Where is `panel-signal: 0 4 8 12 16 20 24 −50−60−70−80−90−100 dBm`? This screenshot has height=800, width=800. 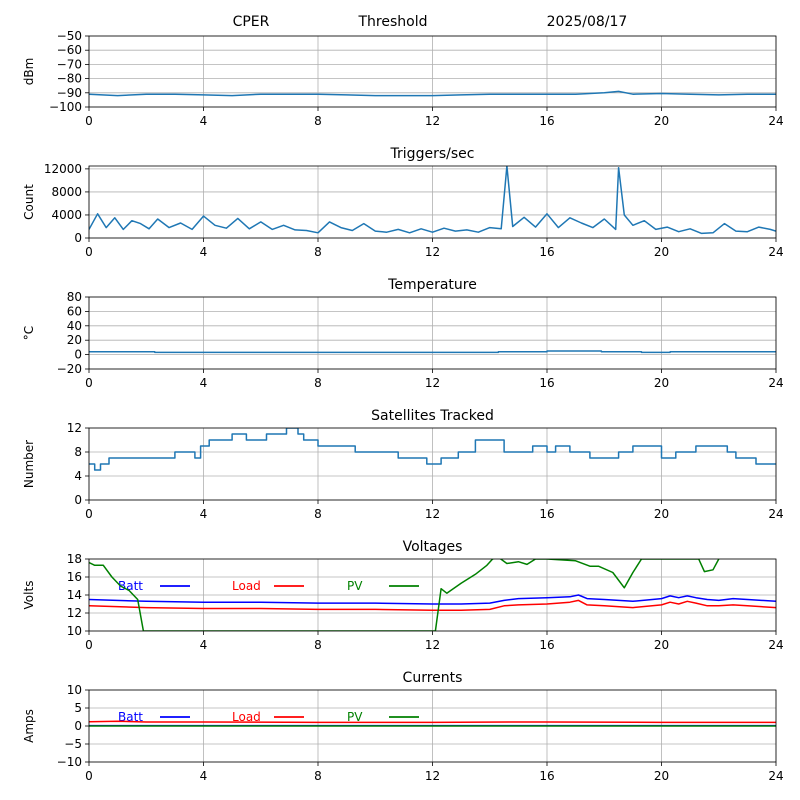 panel-signal: 0 4 8 12 16 20 24 −50−60−70−80−90−100 dBm is located at coordinates (403, 78).